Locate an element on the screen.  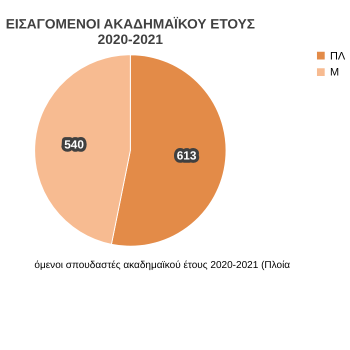
legend-label: Μ is located at coordinates (335, 72).